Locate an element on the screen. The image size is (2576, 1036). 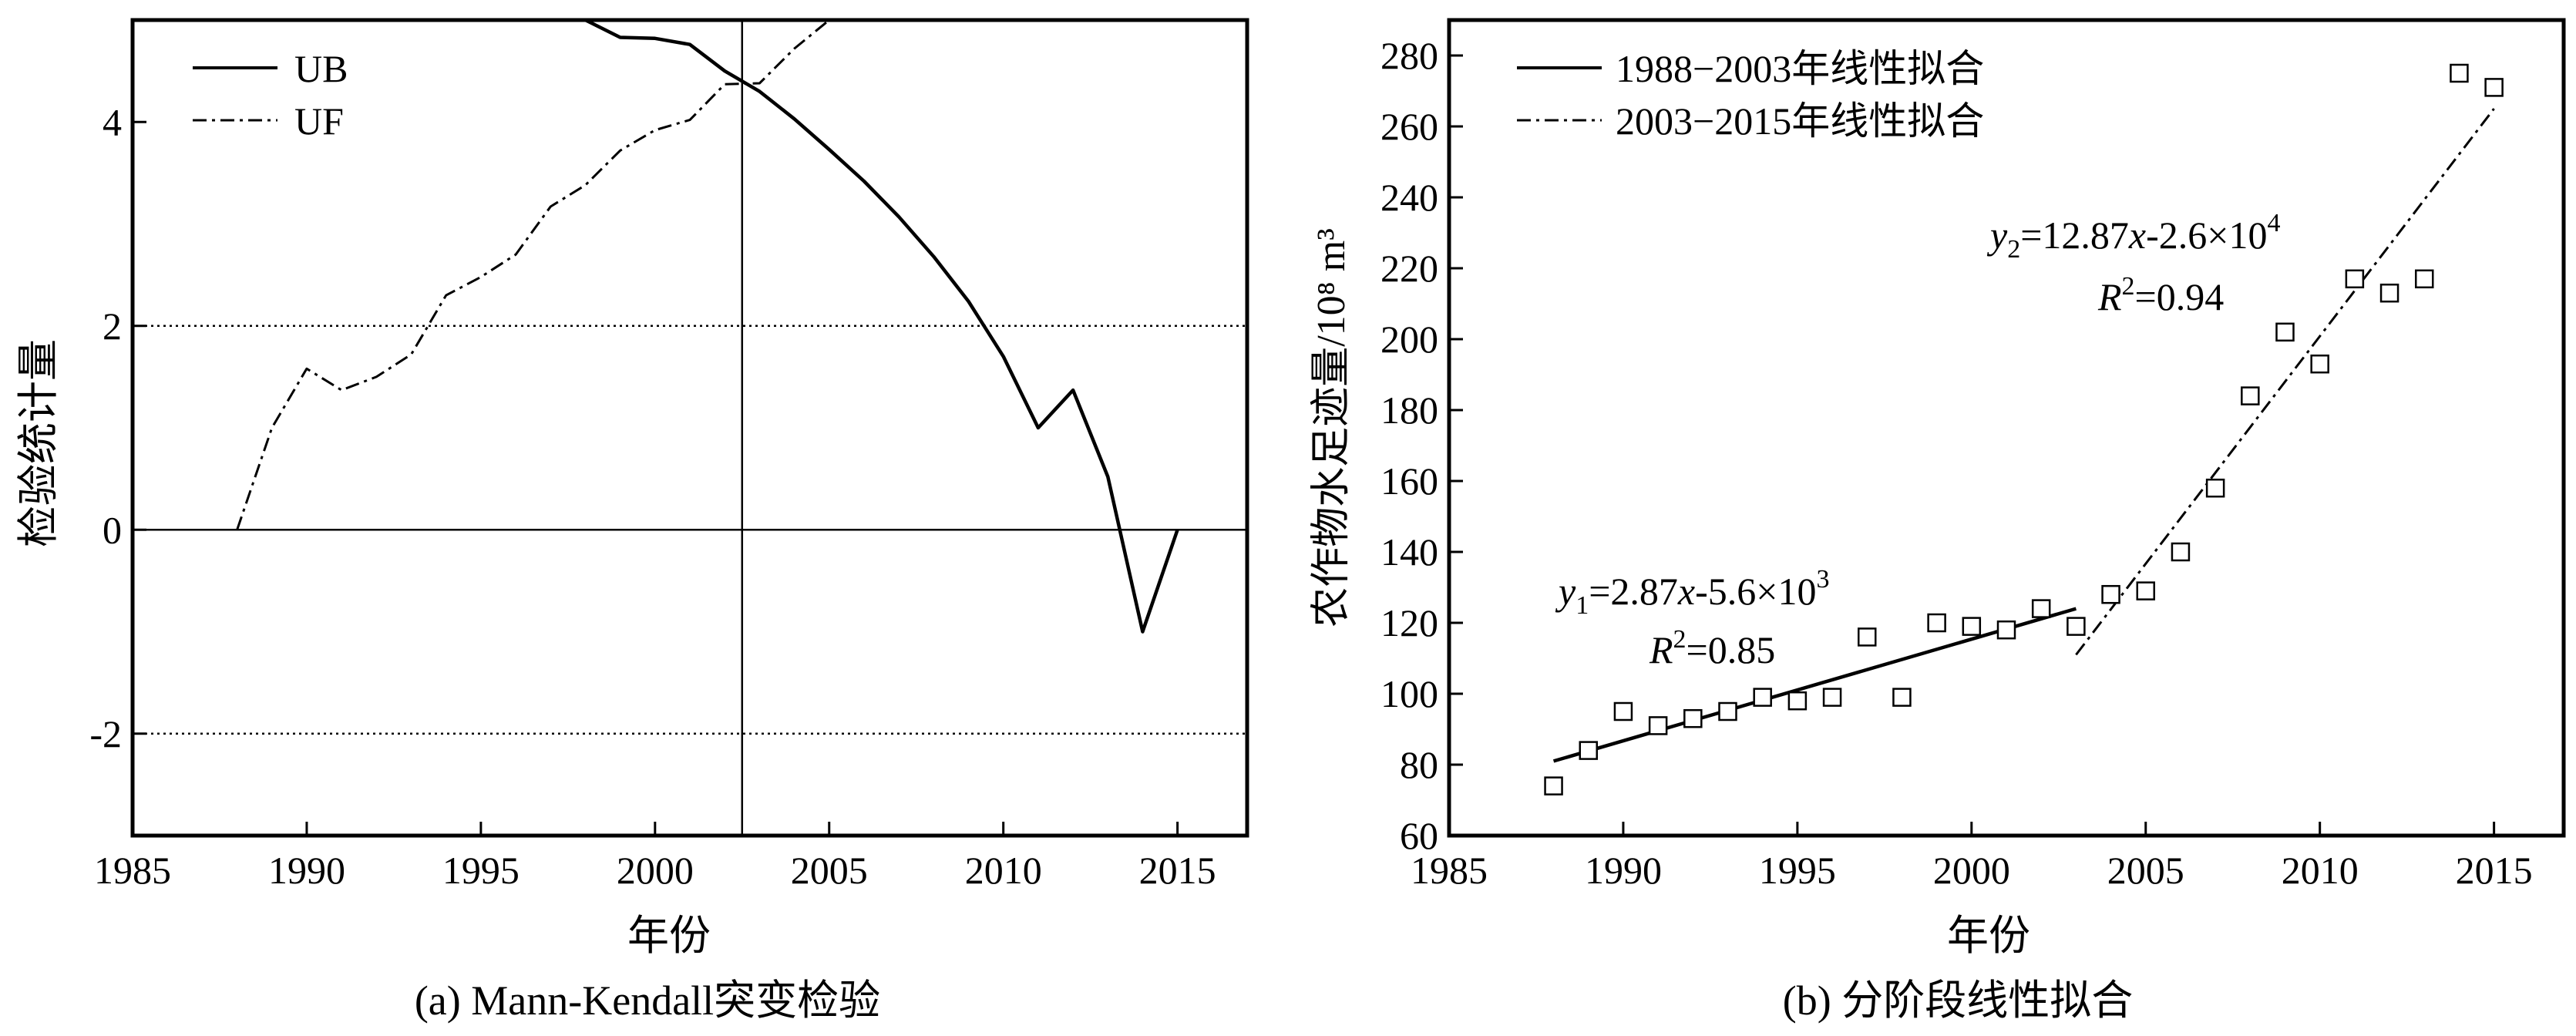
y-tick-label: 180 is located at coordinates (1409, 410).